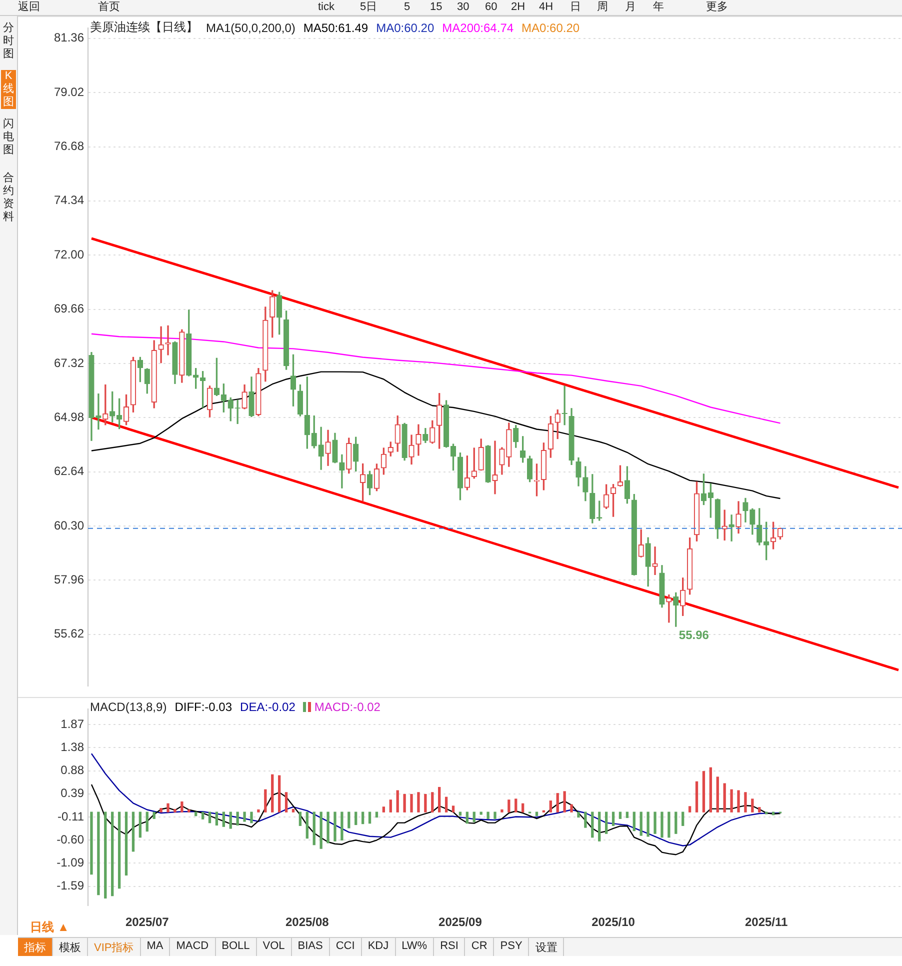  What do you see at coordinates (29, 7) in the screenshot?
I see `text: 返回` at bounding box center [29, 7].